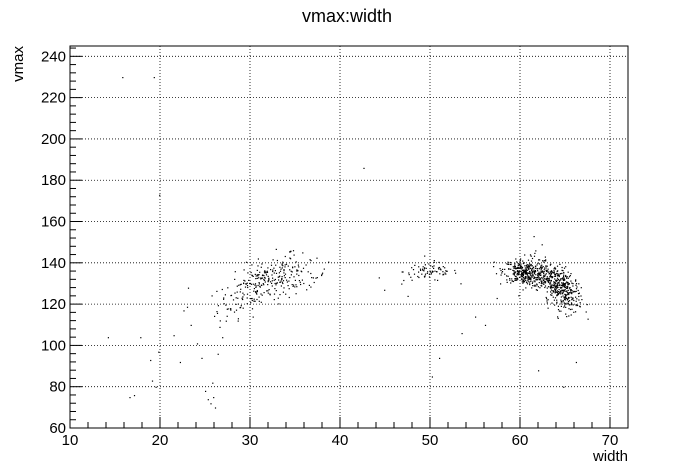 This screenshot has width=698, height=476. I want to click on y-tick-label: 160, so click(53, 222).